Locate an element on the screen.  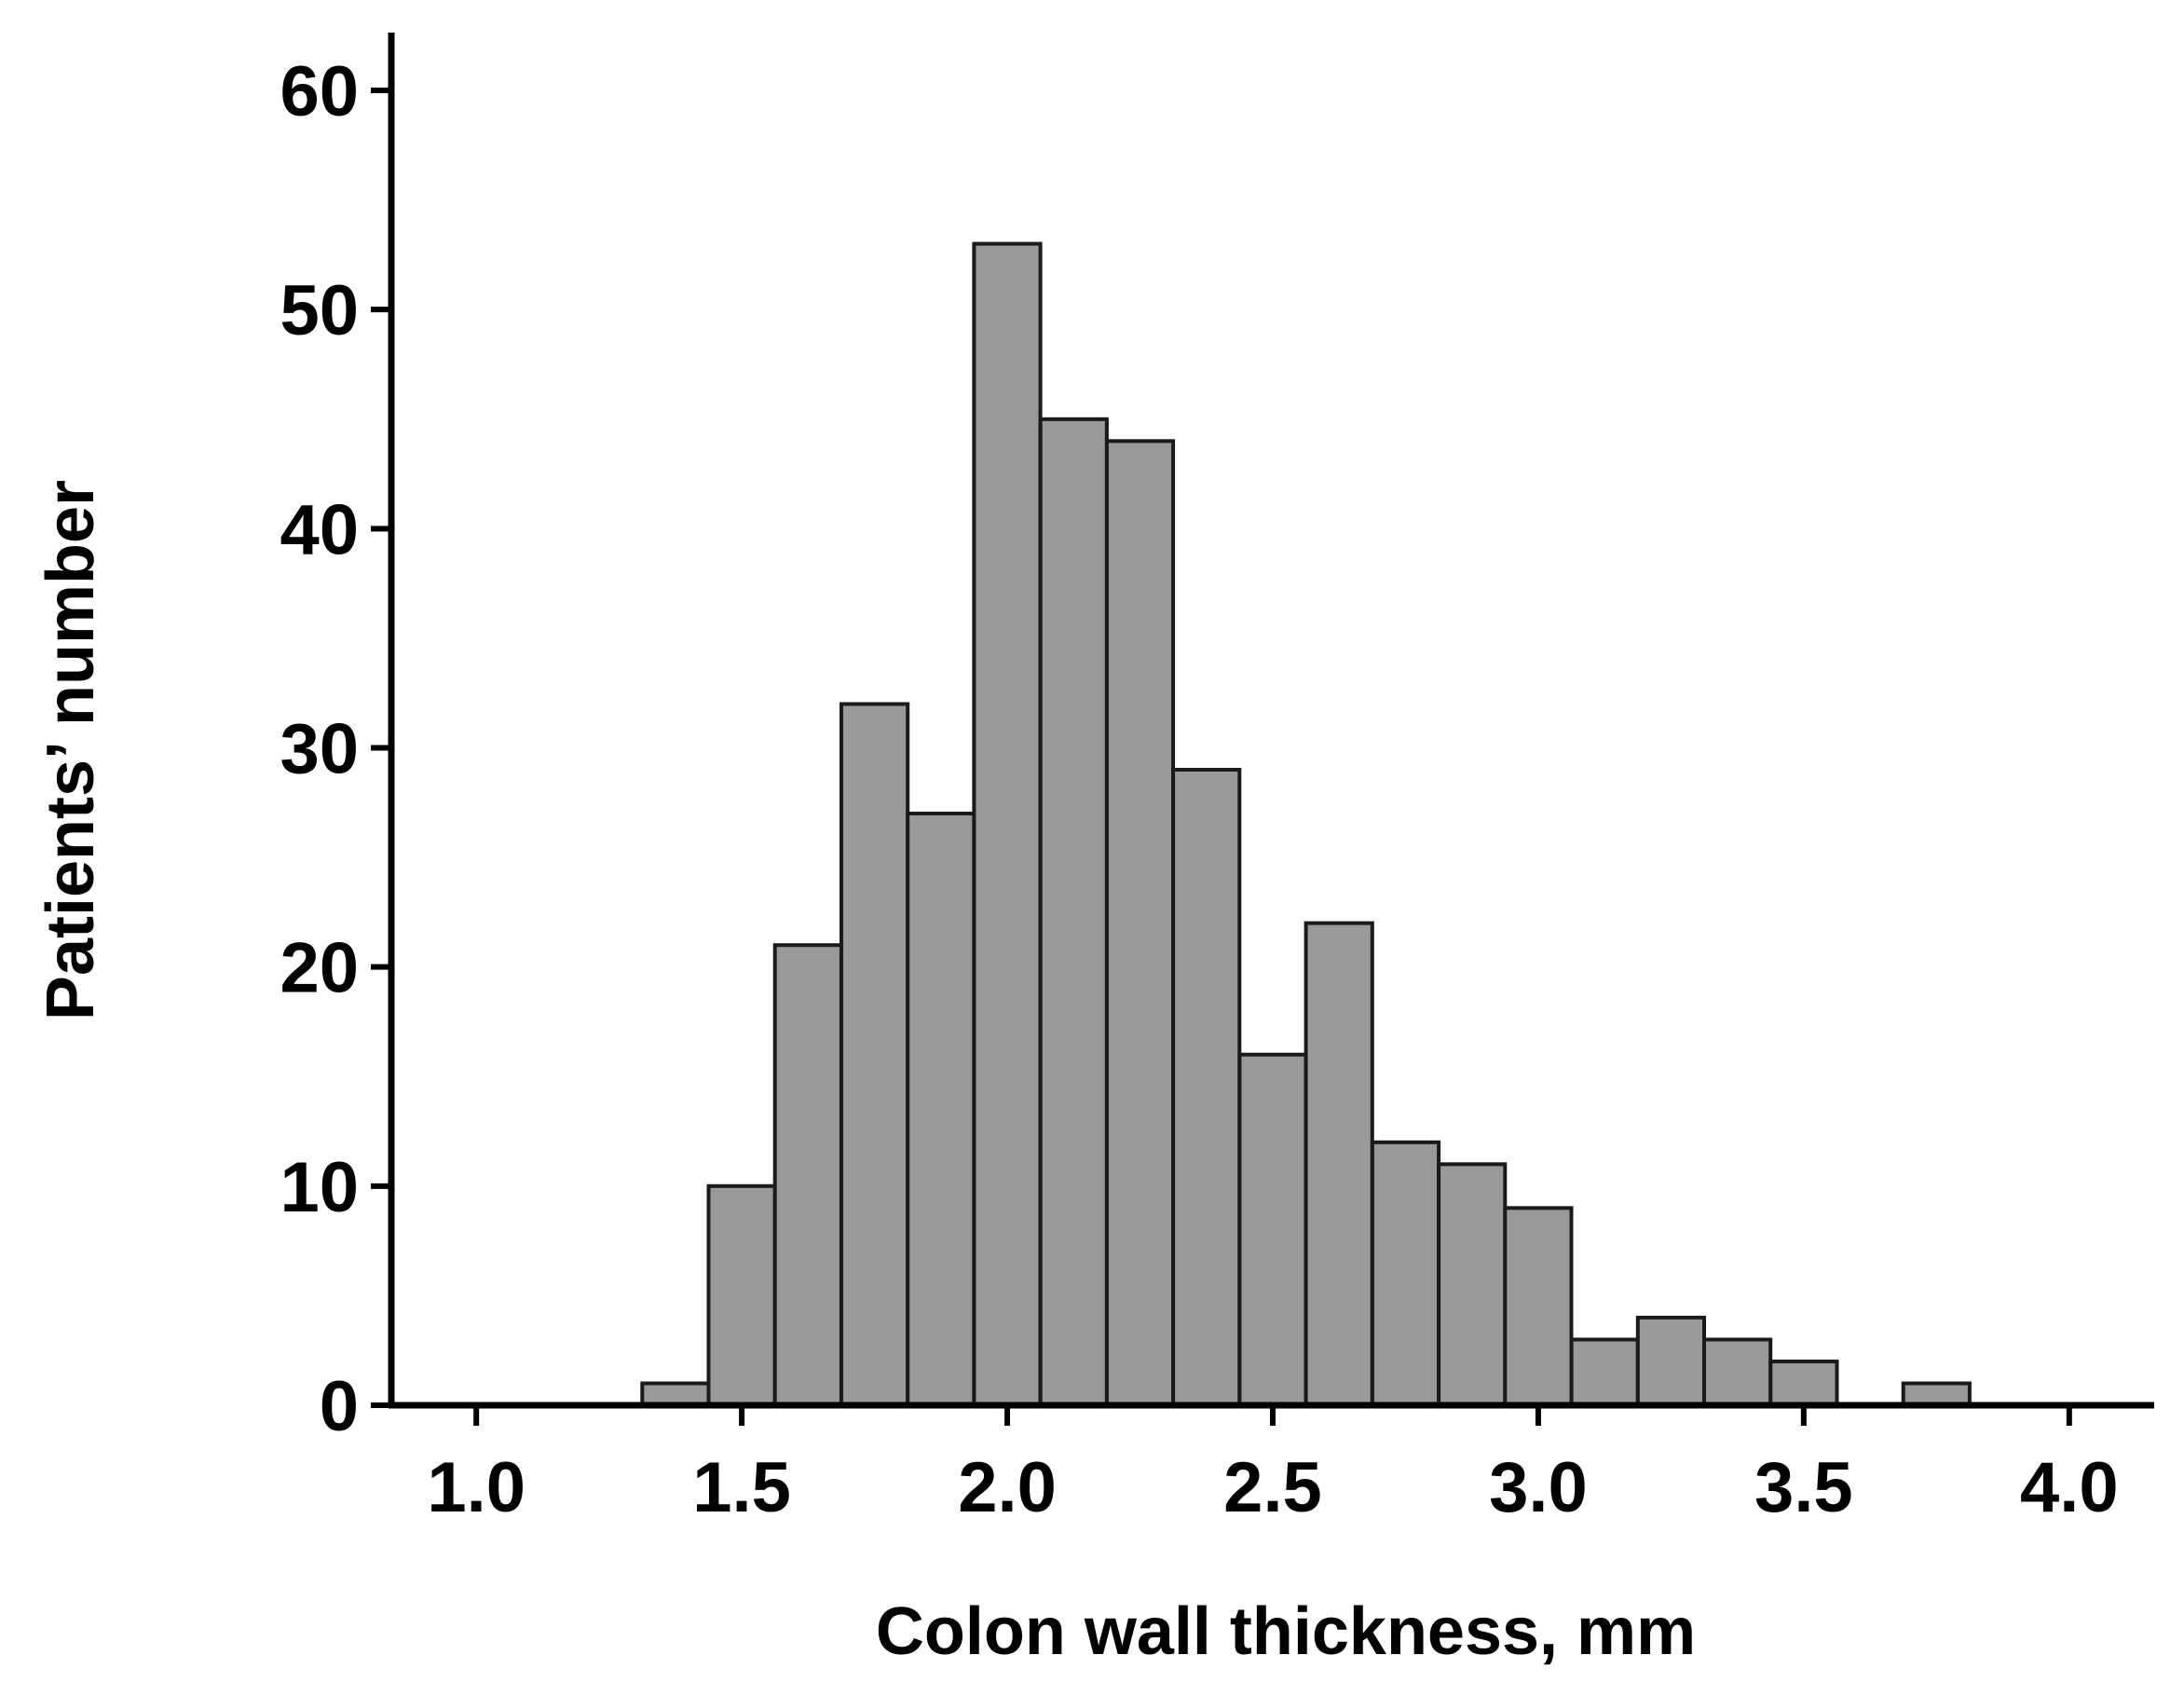
x-tick-label: 1.0 is located at coordinates (476, 1488).